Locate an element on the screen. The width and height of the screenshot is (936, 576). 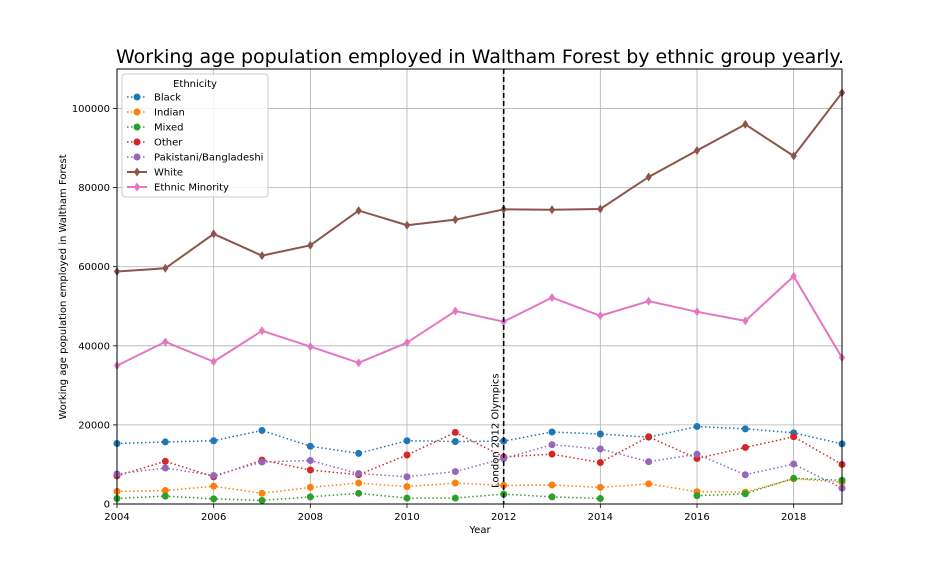
legend-label: Pakistani/Bangladeshi is located at coordinates (208, 158).